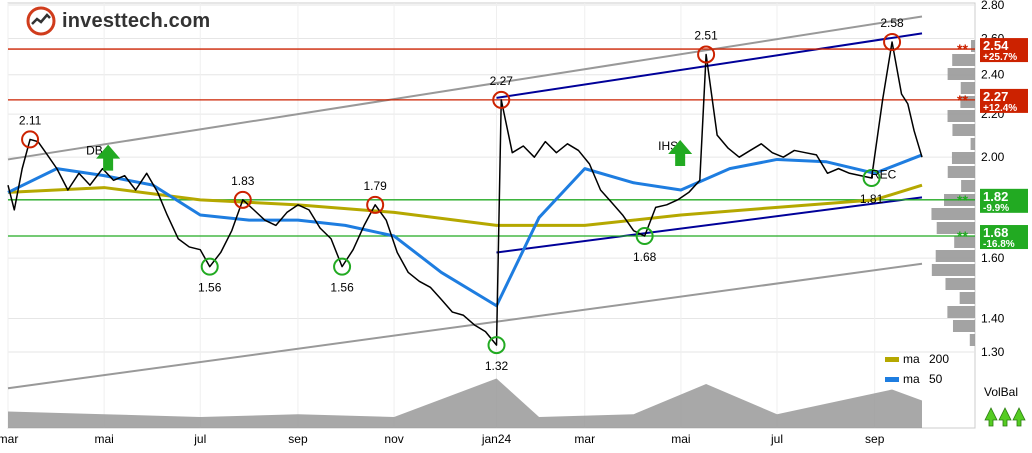  What do you see at coordinates (995, 96) in the screenshot?
I see `level-value: 2.27` at bounding box center [995, 96].